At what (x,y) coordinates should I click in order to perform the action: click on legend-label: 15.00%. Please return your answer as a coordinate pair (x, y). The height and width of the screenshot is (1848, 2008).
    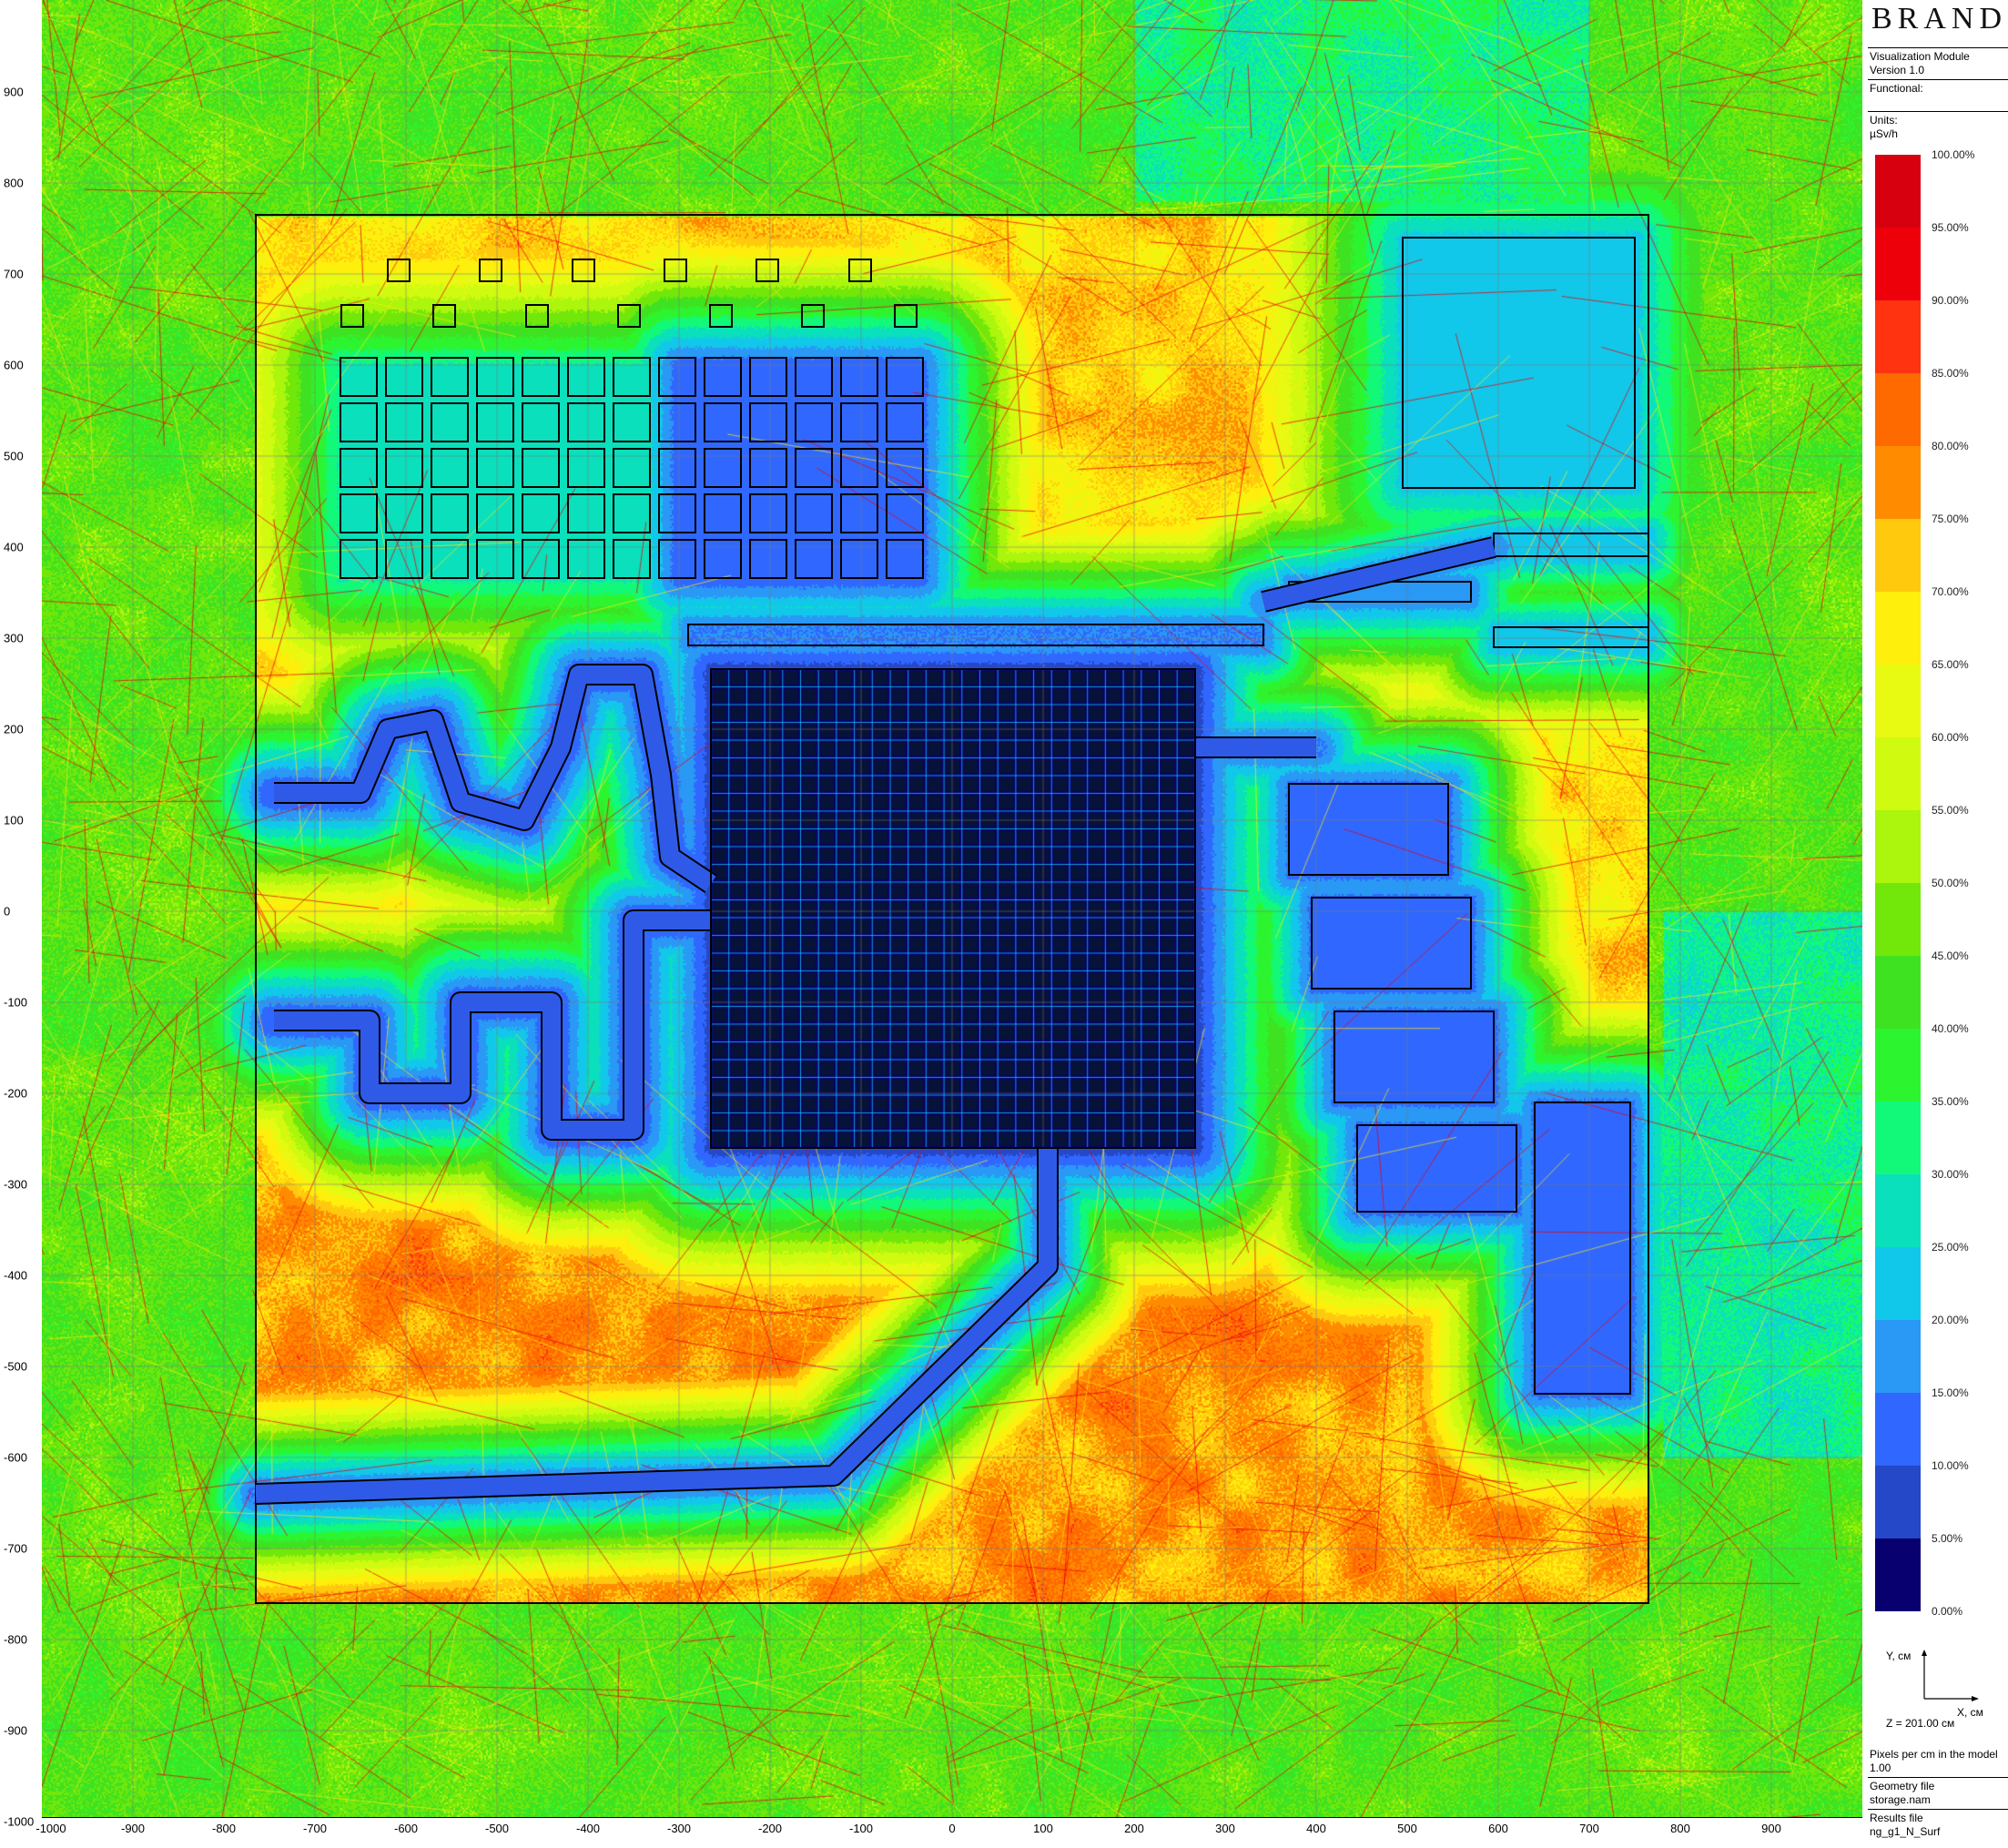
    Looking at the image, I should click on (1950, 1392).